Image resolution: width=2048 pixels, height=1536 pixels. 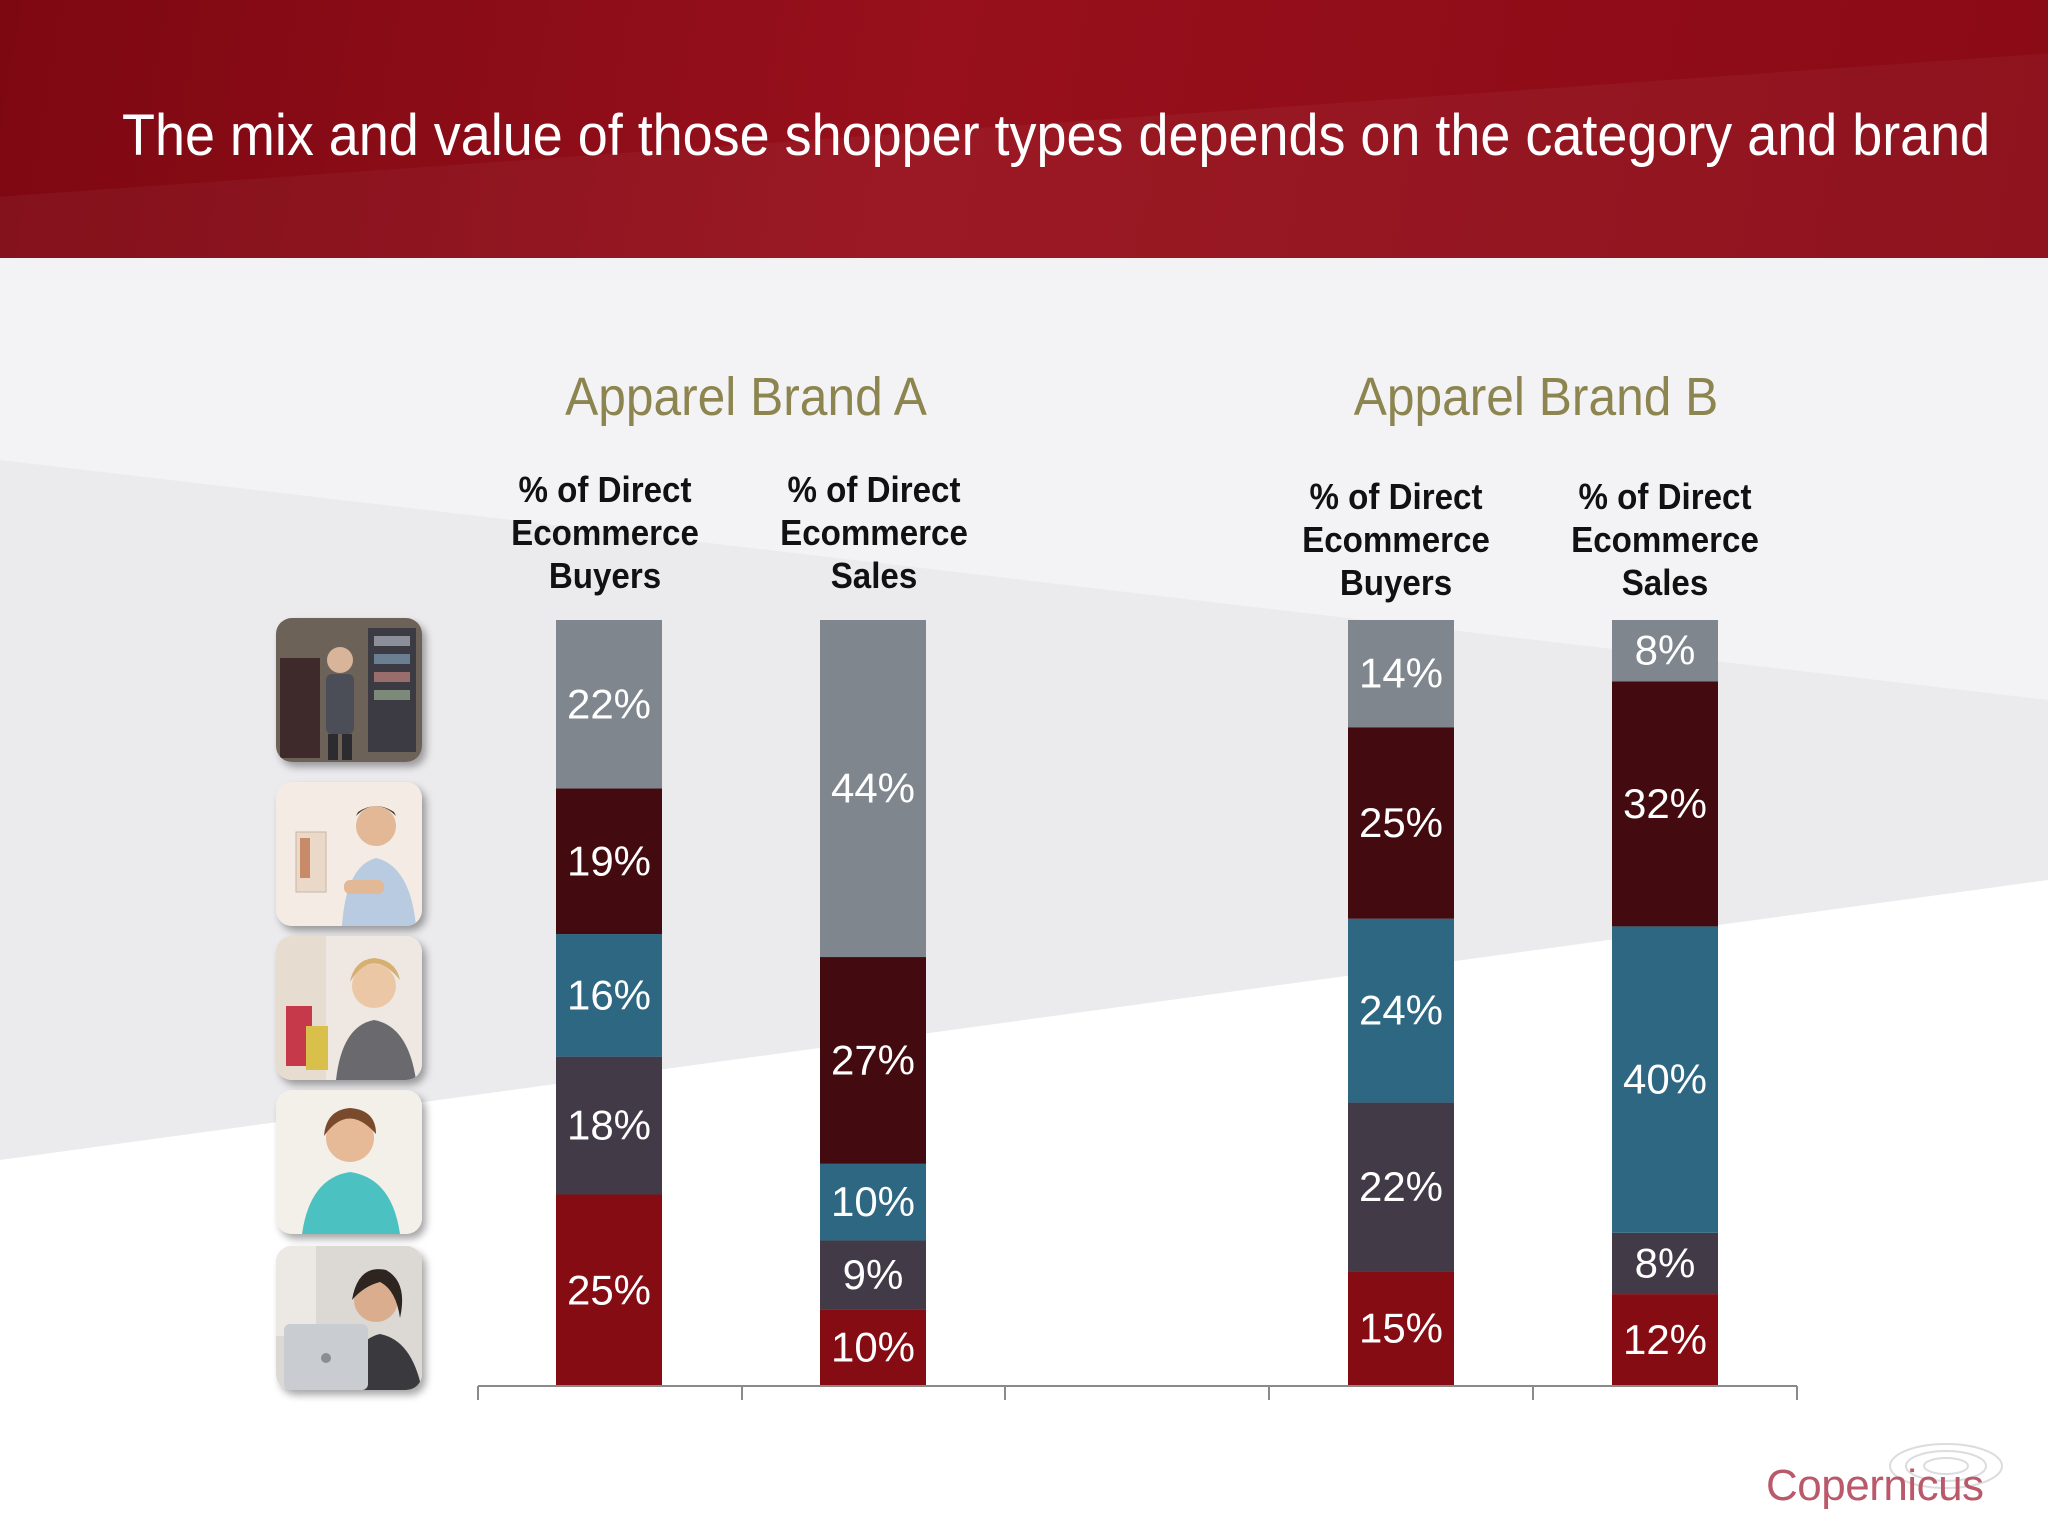 What do you see at coordinates (349, 690) in the screenshot?
I see `shopper-browsing-rack-photo` at bounding box center [349, 690].